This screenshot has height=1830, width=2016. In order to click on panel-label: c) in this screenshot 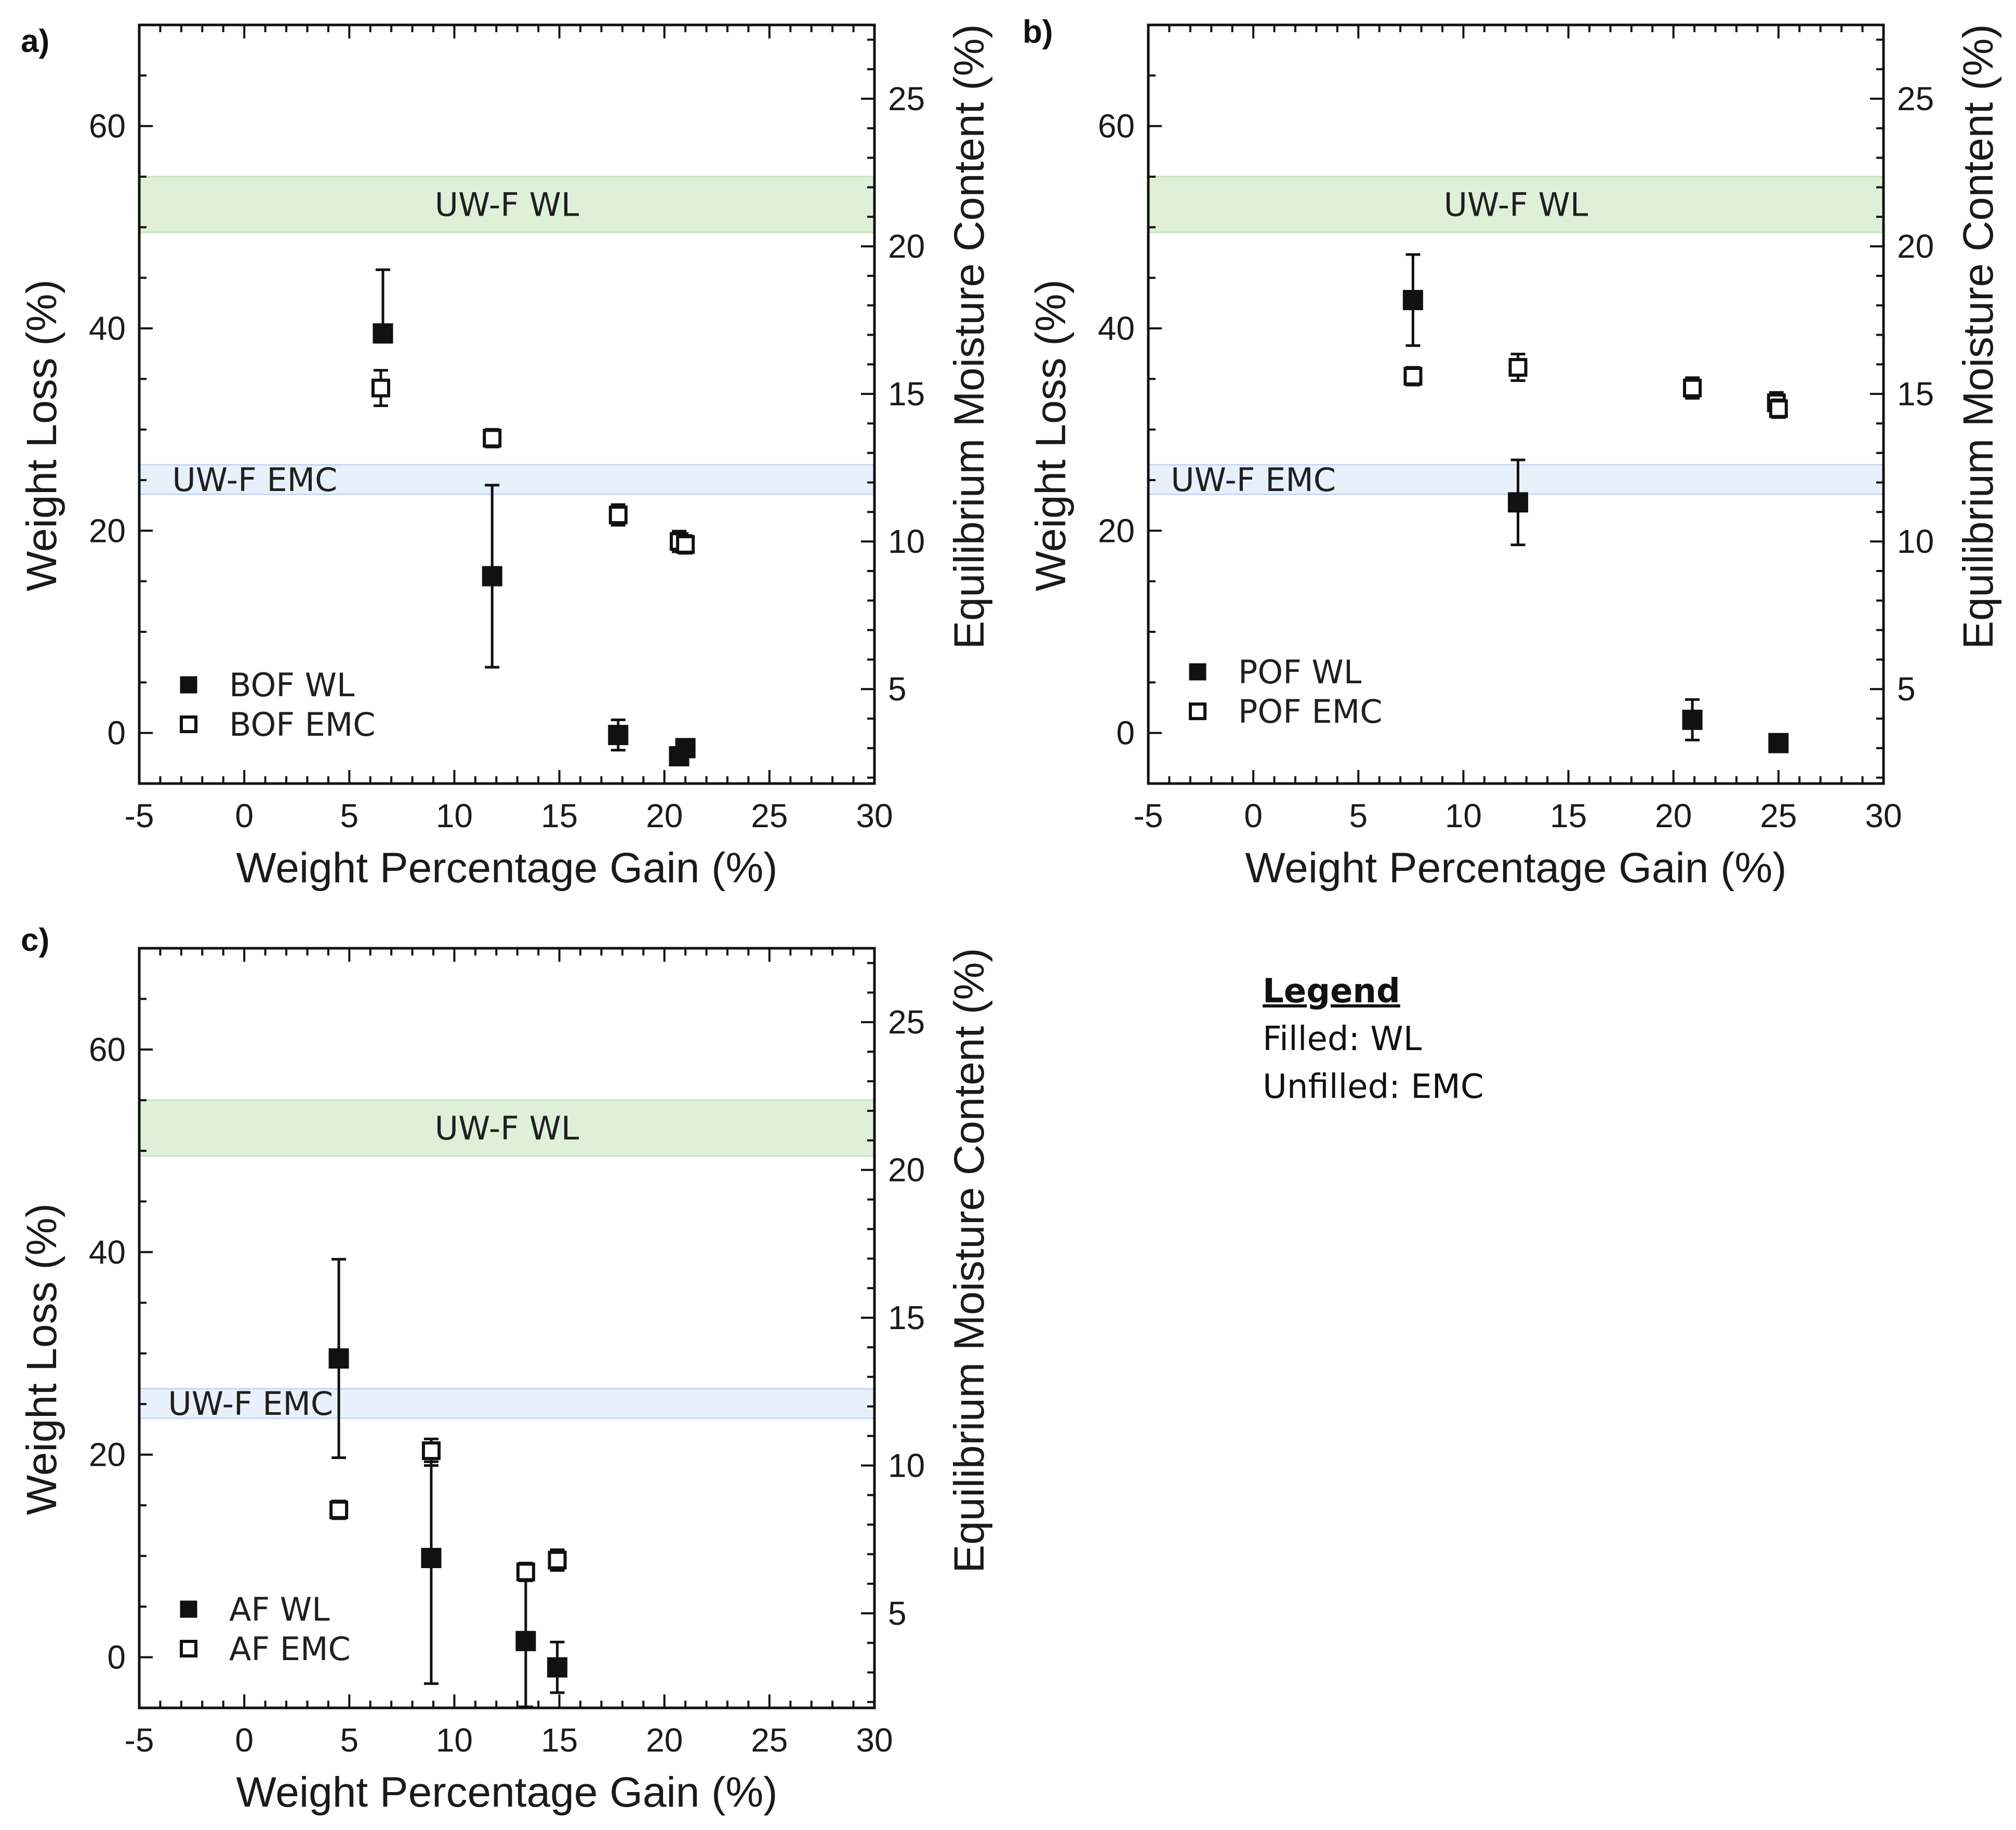, I will do `click(35, 940)`.